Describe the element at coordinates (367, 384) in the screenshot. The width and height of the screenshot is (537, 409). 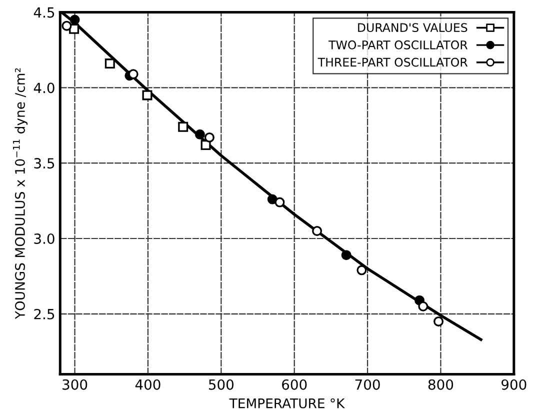
I see `x-tick-label: 700` at that location.